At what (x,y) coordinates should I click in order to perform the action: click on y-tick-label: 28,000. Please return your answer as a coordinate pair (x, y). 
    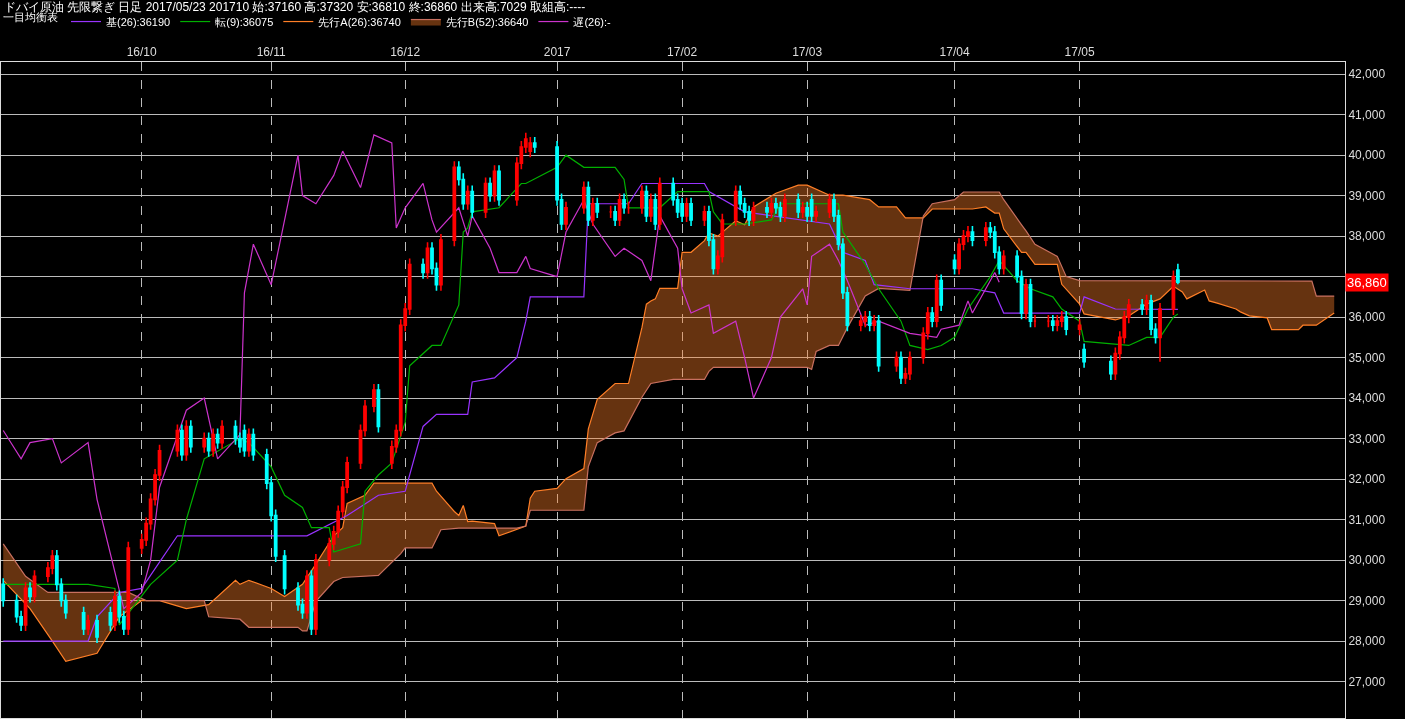
    Looking at the image, I should click on (1367, 641).